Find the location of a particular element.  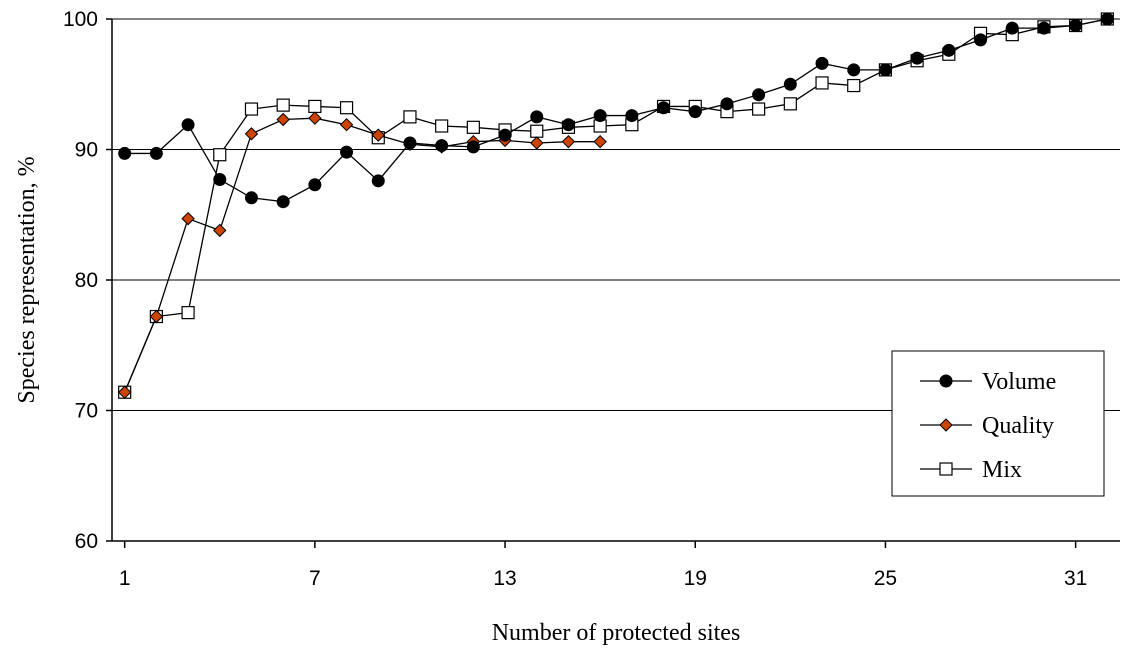

x-tick-label: 1 is located at coordinates (125, 578).